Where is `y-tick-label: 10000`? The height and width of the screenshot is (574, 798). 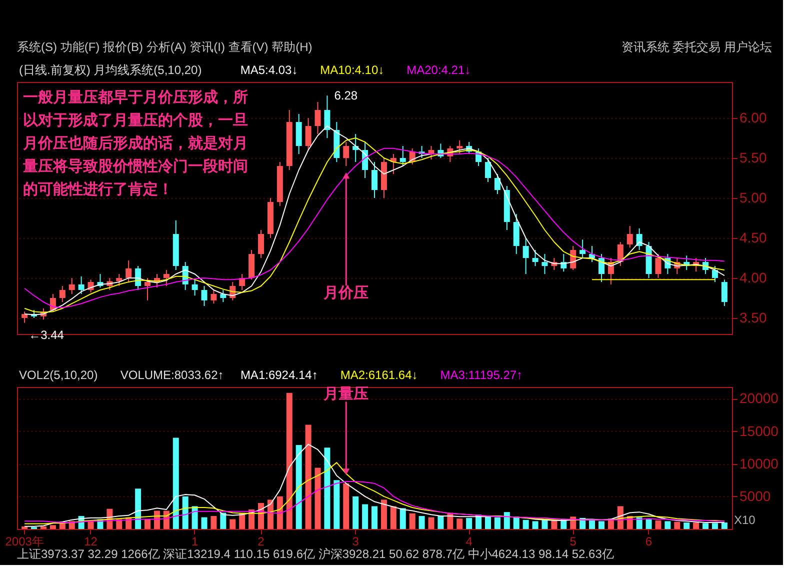
y-tick-label: 10000 is located at coordinates (759, 463).